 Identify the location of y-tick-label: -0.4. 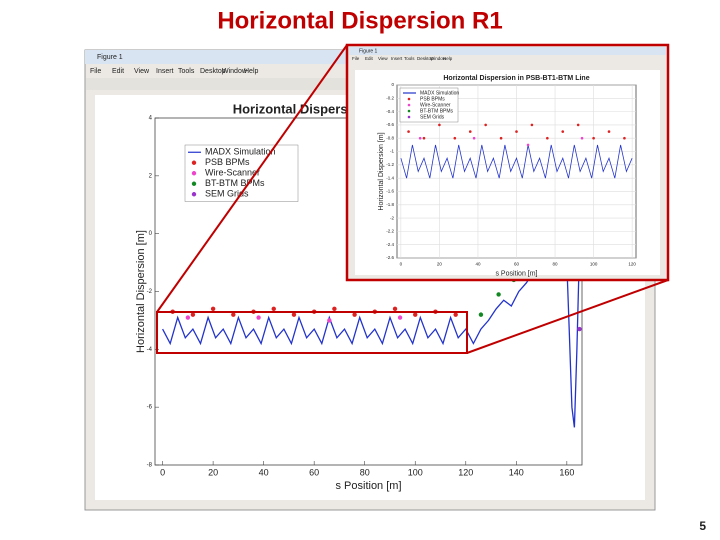
(390, 111).